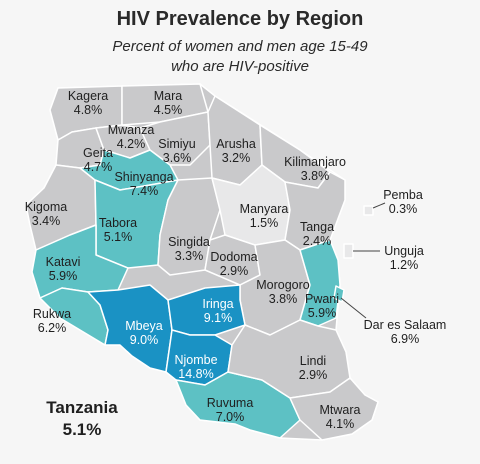 Image resolution: width=480 pixels, height=464 pixels. What do you see at coordinates (234, 264) in the screenshot?
I see `label-dodoma: Dodoma 2.9%` at bounding box center [234, 264].